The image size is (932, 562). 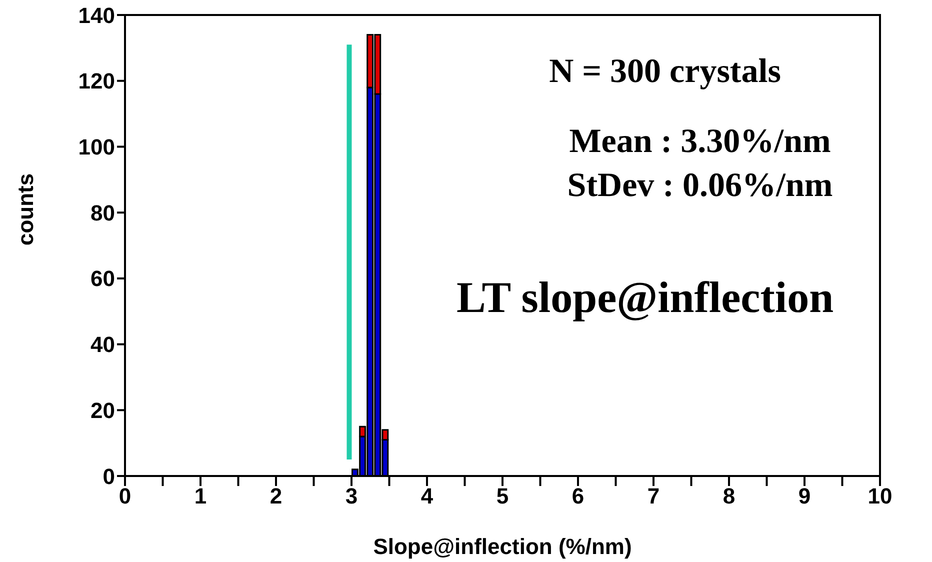 What do you see at coordinates (351, 496) in the screenshot?
I see `x-tick-label: 3` at bounding box center [351, 496].